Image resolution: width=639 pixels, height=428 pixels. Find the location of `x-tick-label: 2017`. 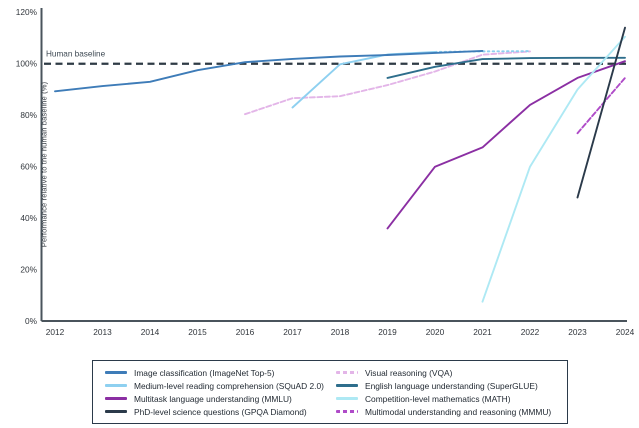

x-tick-label: 2017 is located at coordinates (292, 332).